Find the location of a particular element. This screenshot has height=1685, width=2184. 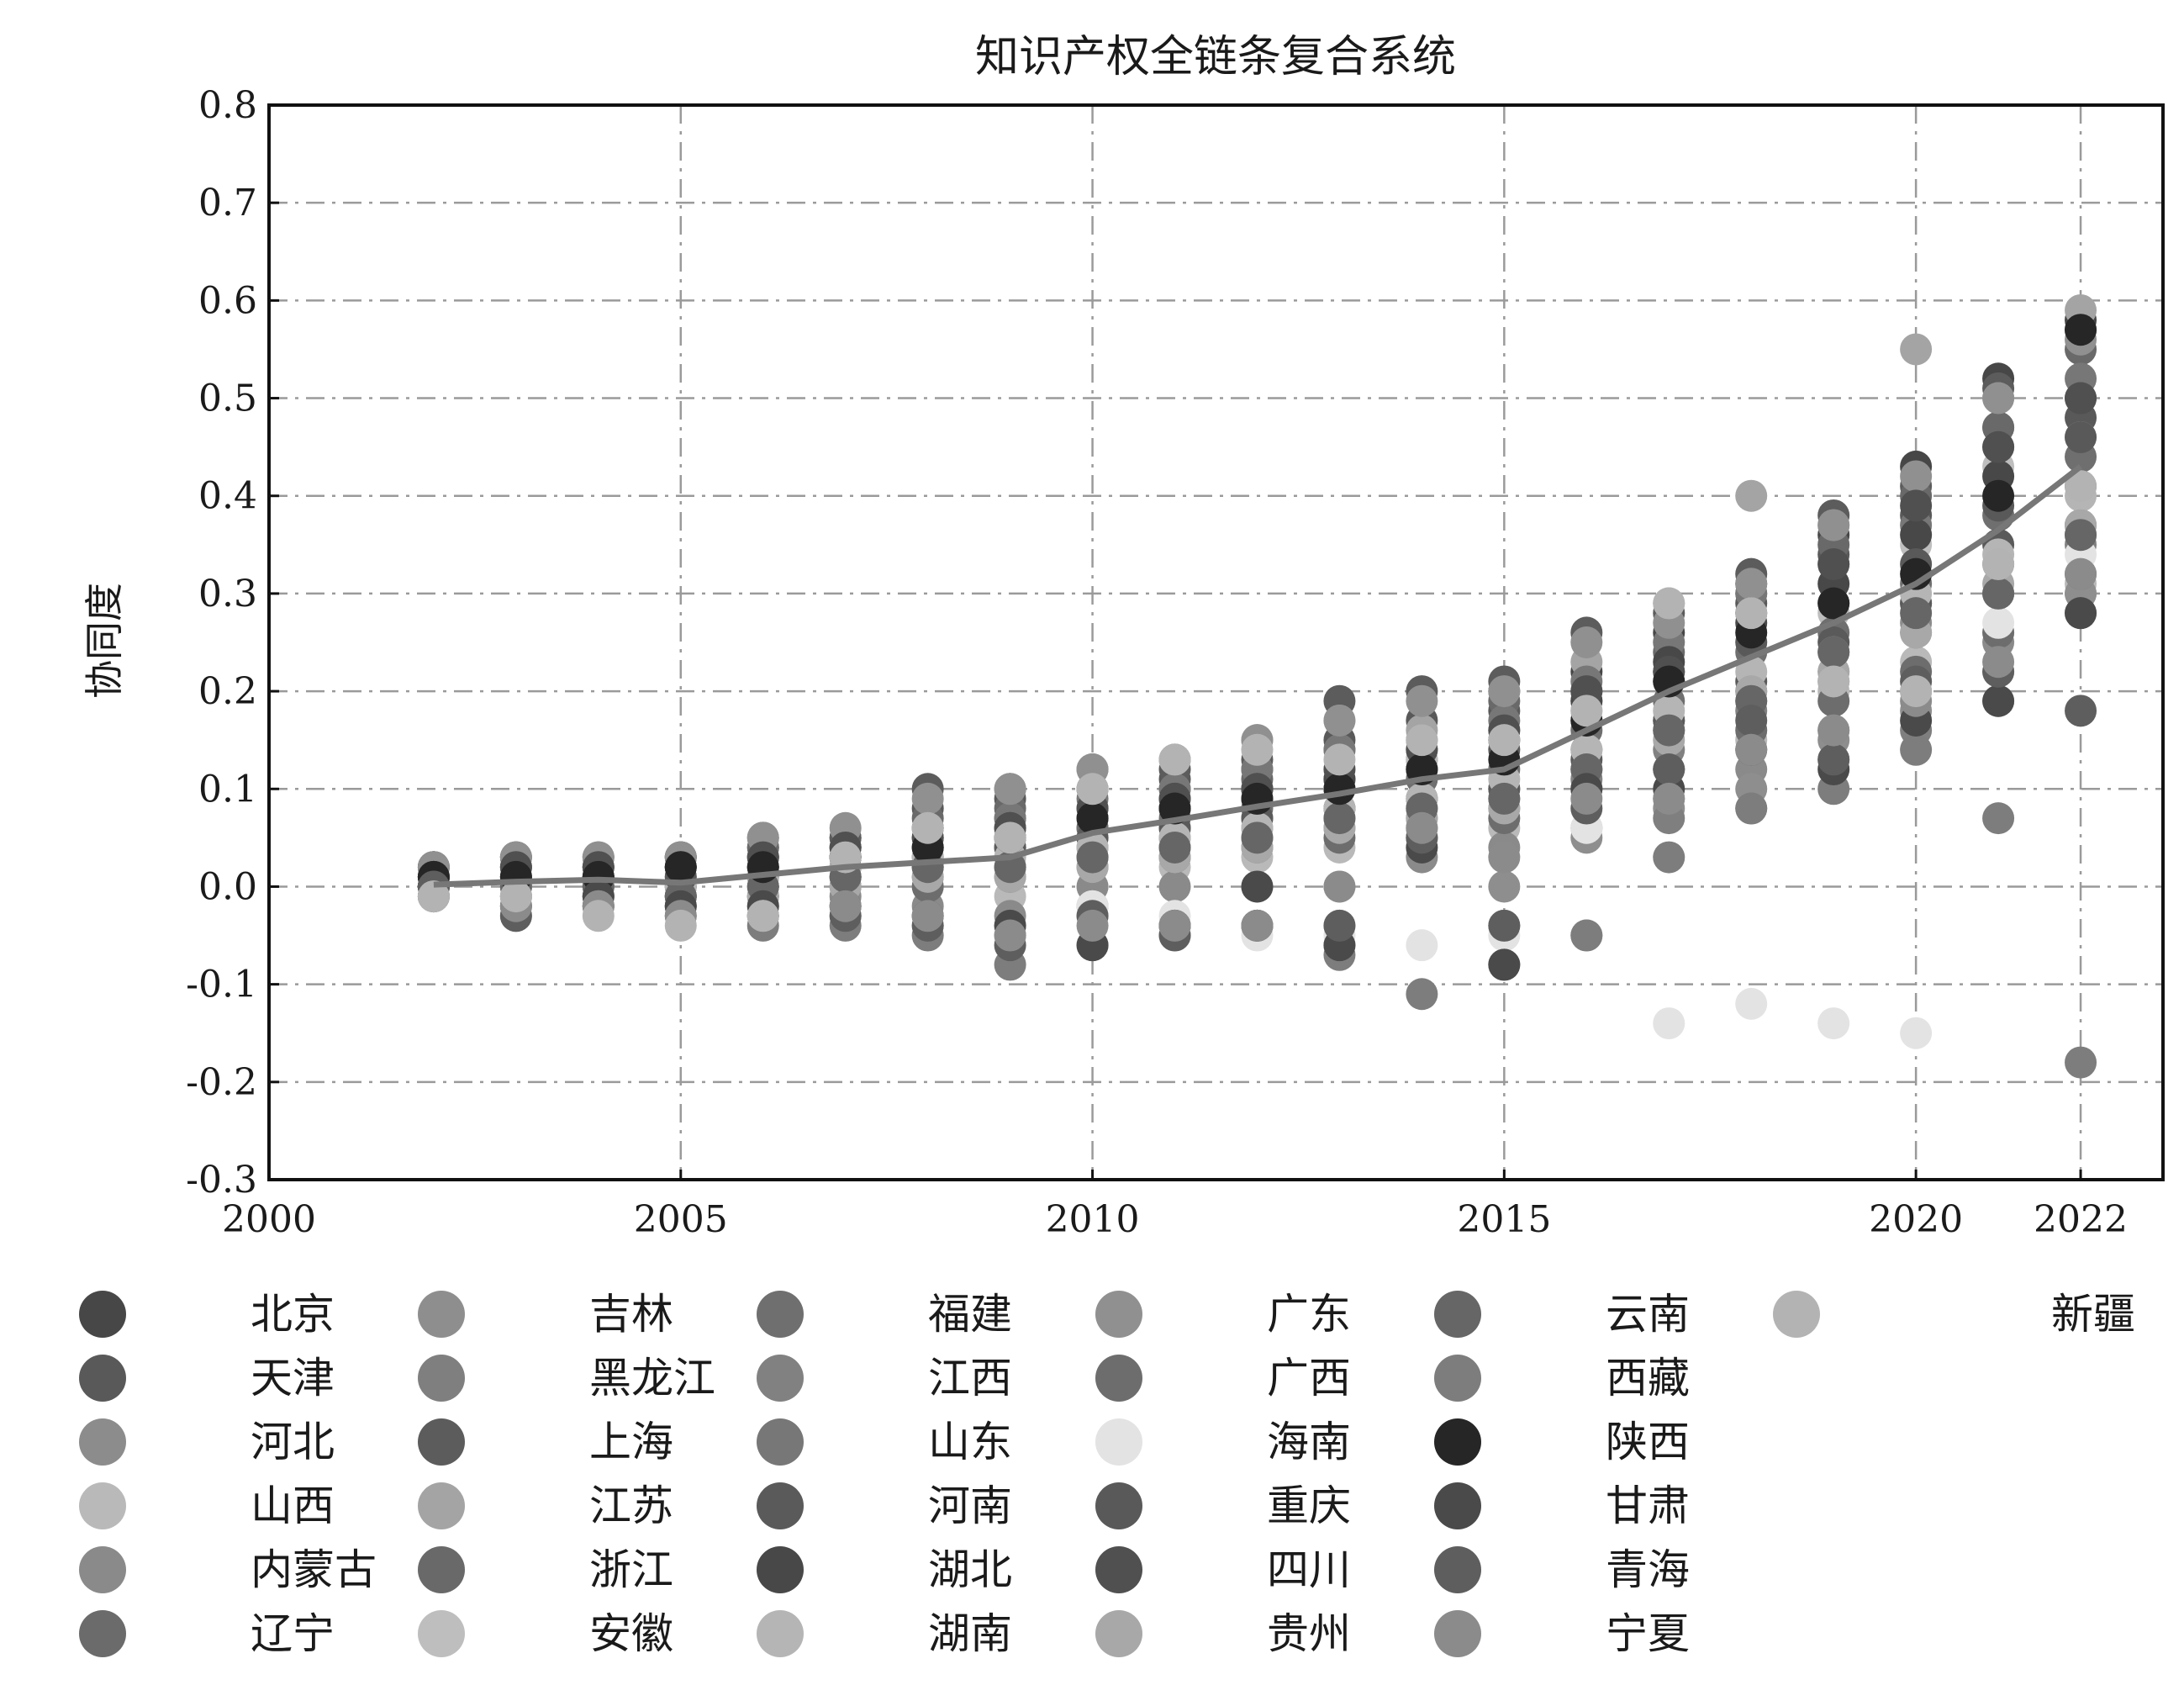

legend-label: 海南 is located at coordinates (1309, 1442).